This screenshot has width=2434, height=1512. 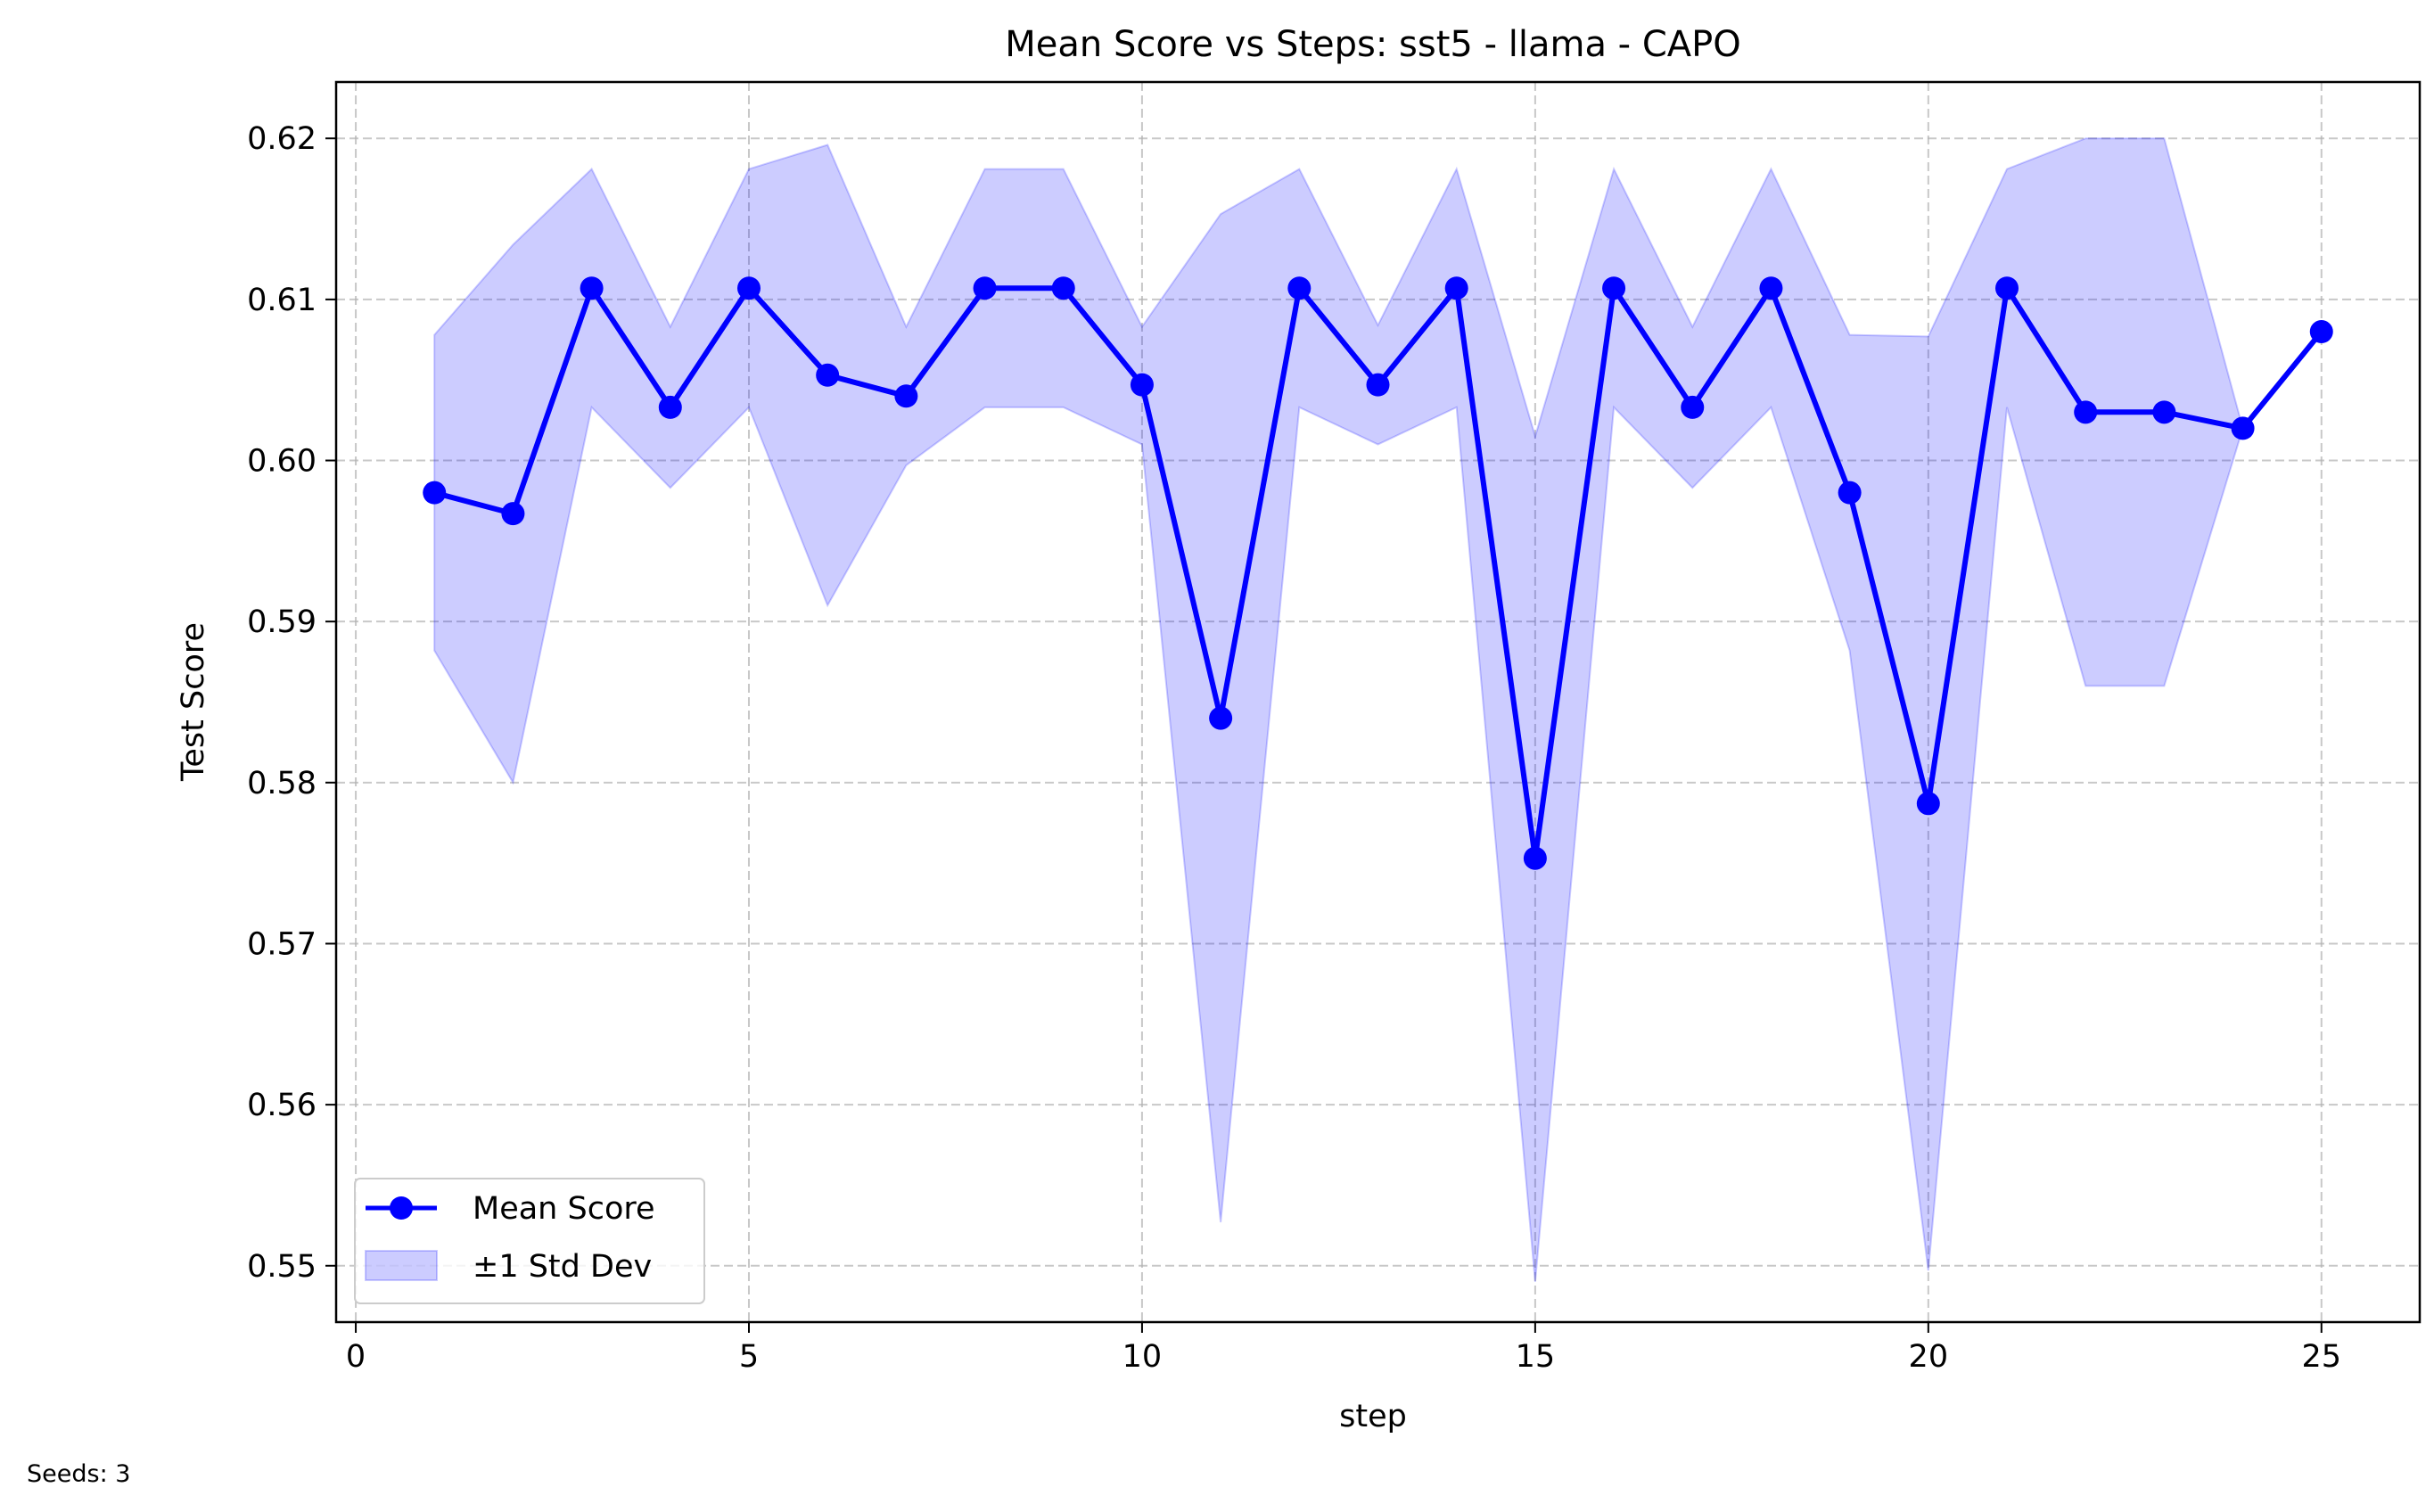 What do you see at coordinates (1929, 1357) in the screenshot?
I see `x-tick-label: 20` at bounding box center [1929, 1357].